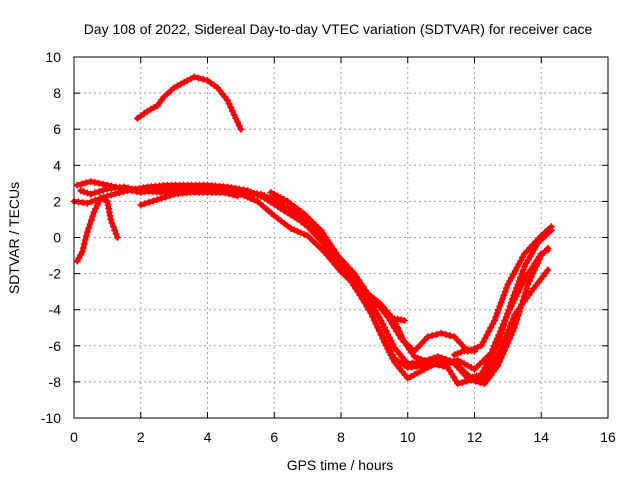 This screenshot has width=640, height=480. What do you see at coordinates (274, 437) in the screenshot?
I see `x-tick-label: 6` at bounding box center [274, 437].